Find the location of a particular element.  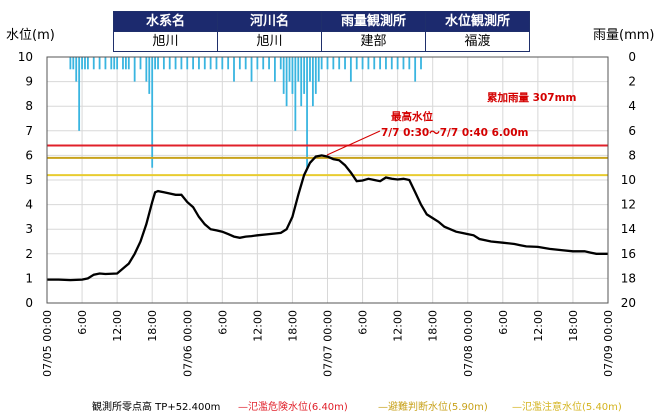

right-tick-label: 14 is located at coordinates (628, 229).